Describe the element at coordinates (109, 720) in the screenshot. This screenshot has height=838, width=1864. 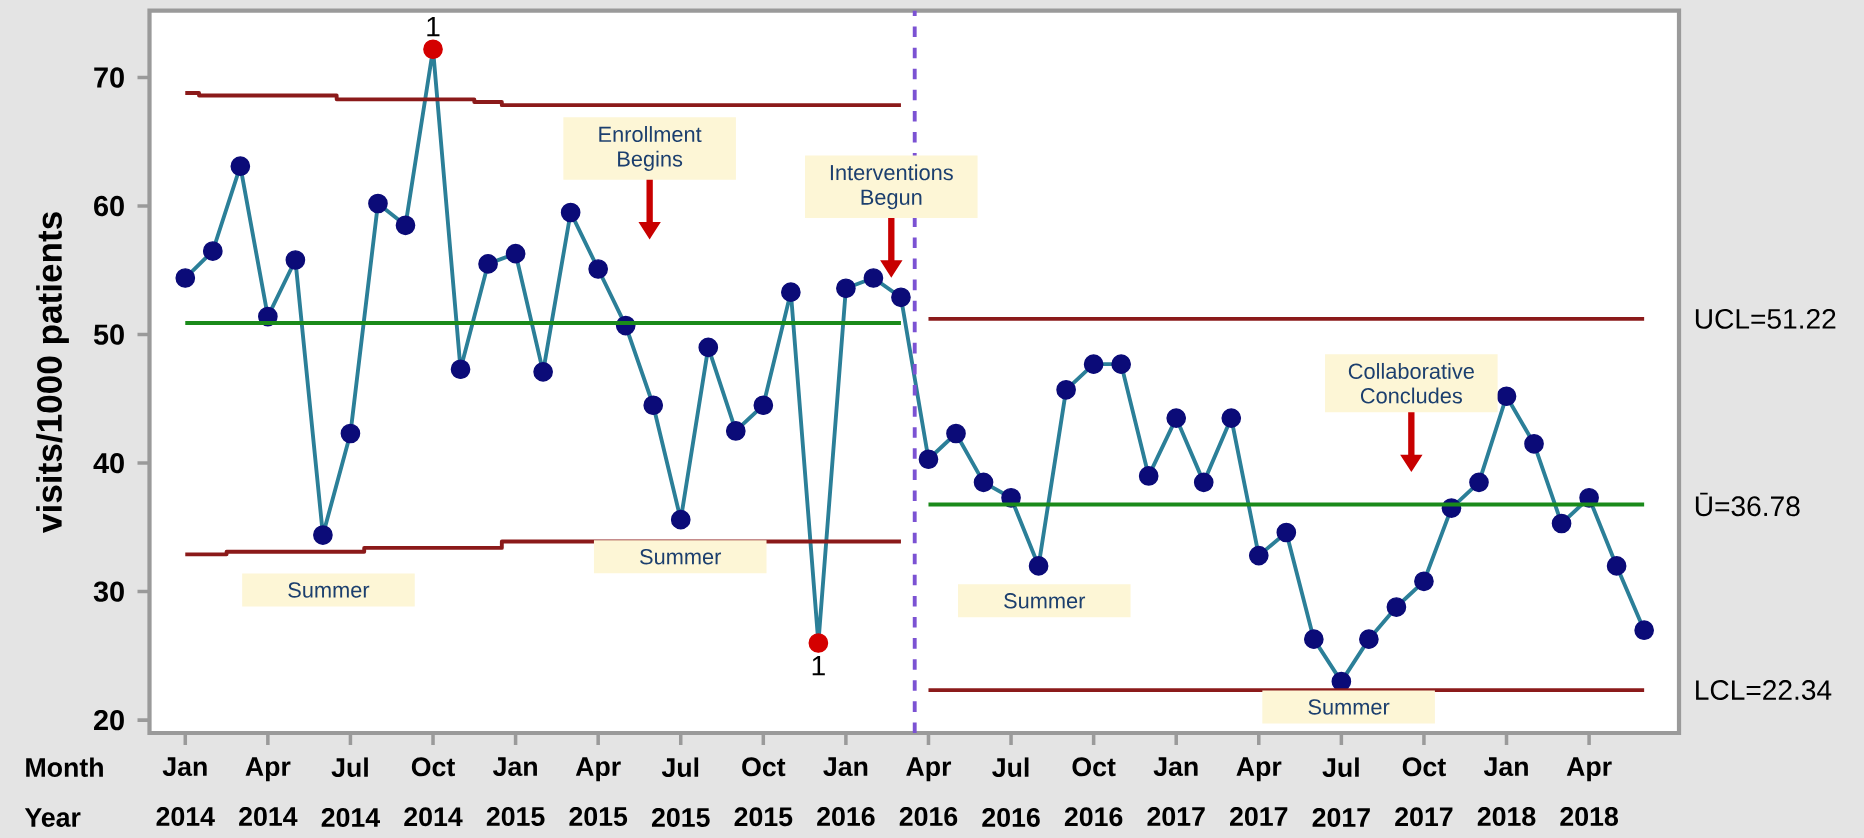
I see `y-tick-label: 20` at that location.